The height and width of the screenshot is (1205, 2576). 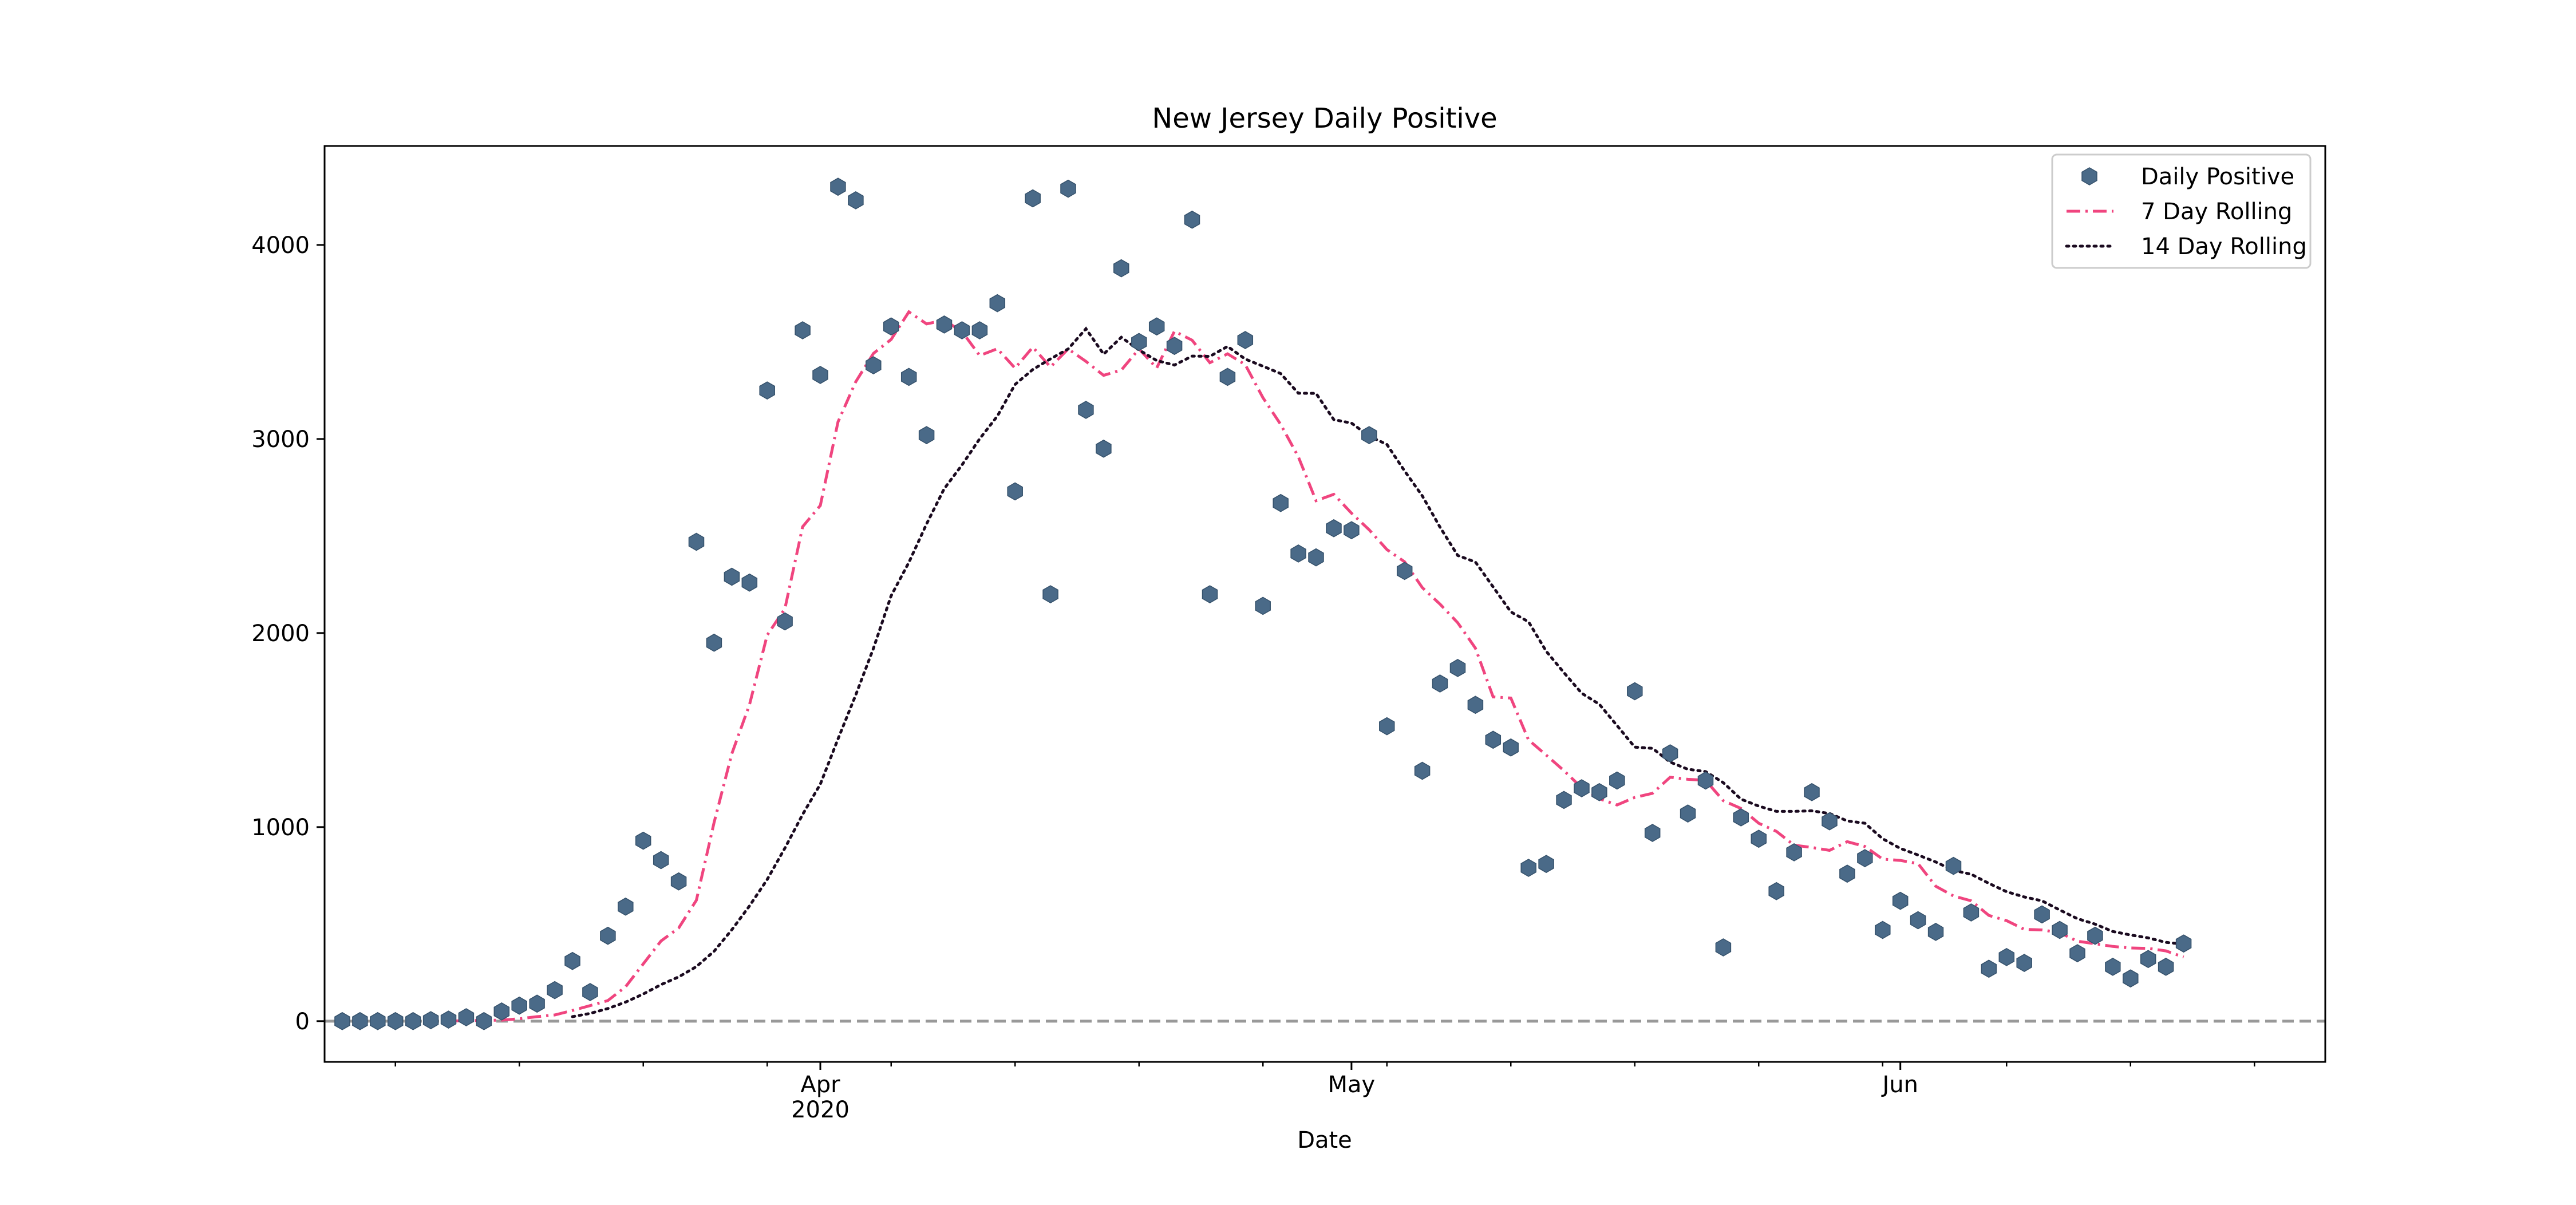 I want to click on y-tick-label: 3000, so click(x=280, y=439).